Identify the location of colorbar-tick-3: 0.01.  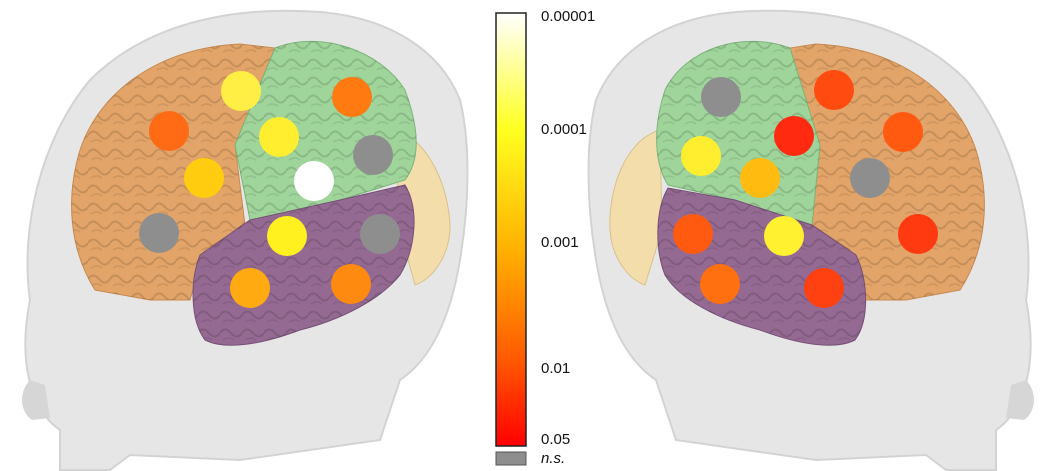
(556, 368).